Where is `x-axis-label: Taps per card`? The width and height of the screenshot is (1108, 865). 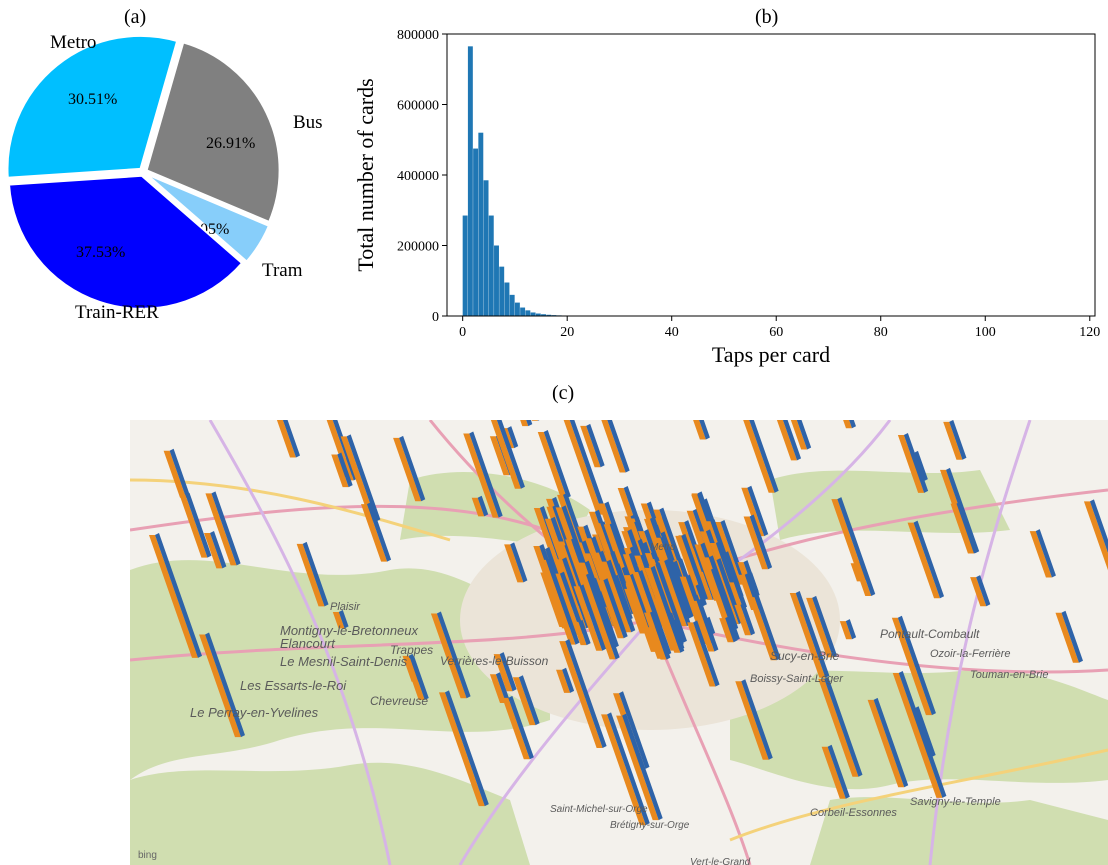 x-axis-label: Taps per card is located at coordinates (771, 354).